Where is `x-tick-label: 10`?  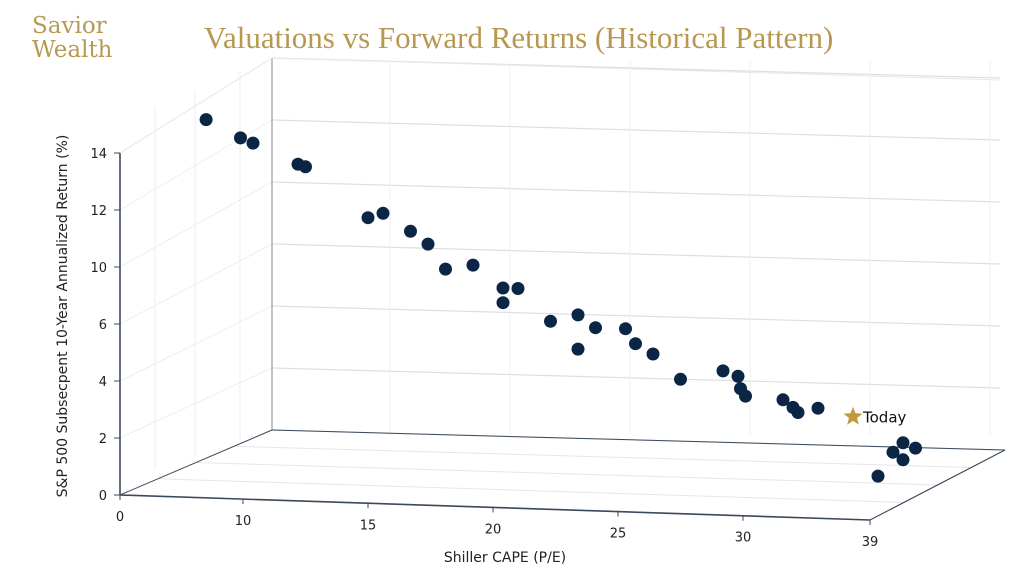
x-tick-label: 10 is located at coordinates (243, 521).